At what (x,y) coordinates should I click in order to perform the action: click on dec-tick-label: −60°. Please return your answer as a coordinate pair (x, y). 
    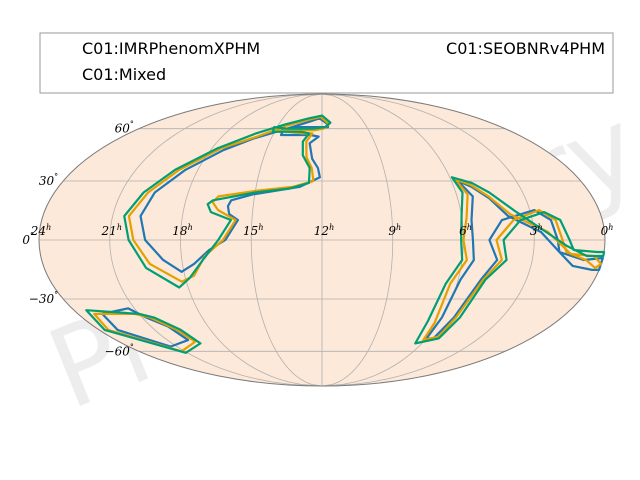
    Looking at the image, I should click on (119, 350).